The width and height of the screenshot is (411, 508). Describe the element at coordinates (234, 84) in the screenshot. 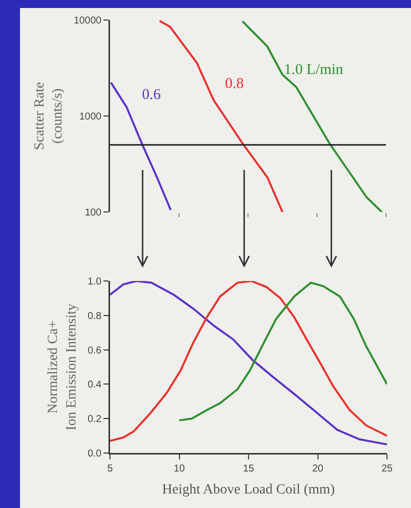

I see `series-label: 0.8` at that location.